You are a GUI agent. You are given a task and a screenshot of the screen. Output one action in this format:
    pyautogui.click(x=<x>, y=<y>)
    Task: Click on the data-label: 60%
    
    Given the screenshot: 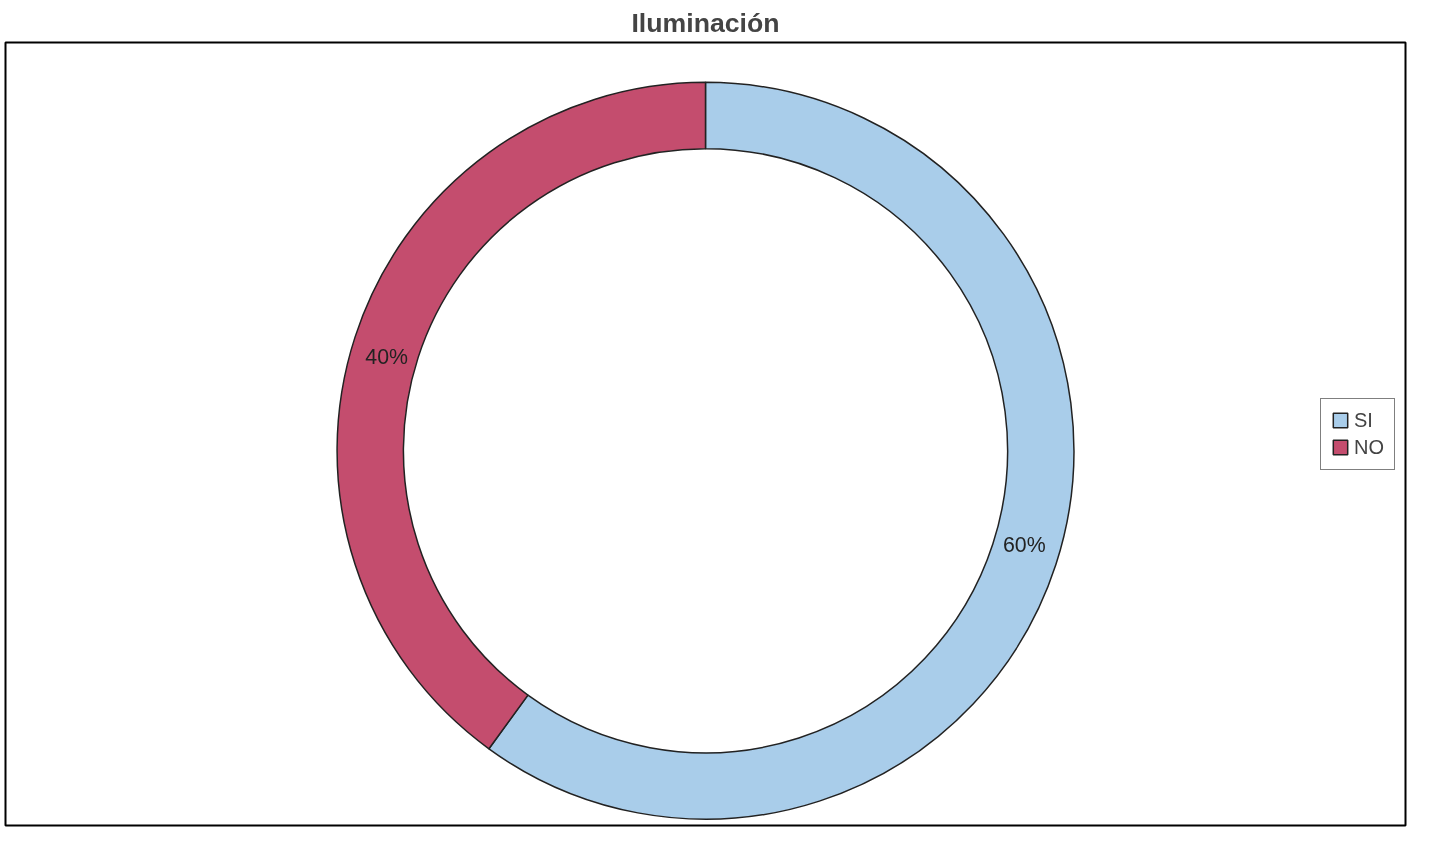 What is the action you would take?
    pyautogui.click(x=1024, y=544)
    